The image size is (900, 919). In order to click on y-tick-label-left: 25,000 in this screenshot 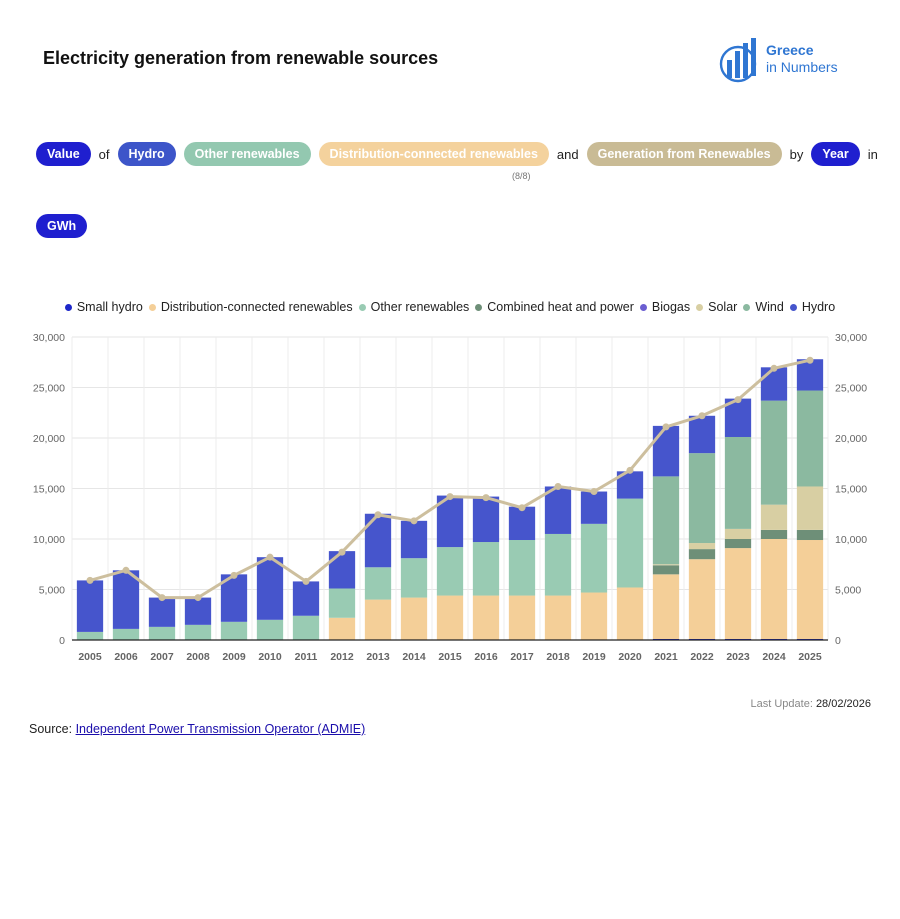, I will do `click(49, 389)`.